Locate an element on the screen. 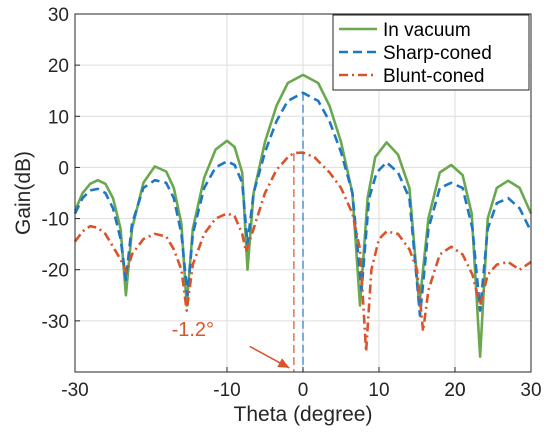 The image size is (550, 436). y-tick-label: 10 is located at coordinates (58, 117).